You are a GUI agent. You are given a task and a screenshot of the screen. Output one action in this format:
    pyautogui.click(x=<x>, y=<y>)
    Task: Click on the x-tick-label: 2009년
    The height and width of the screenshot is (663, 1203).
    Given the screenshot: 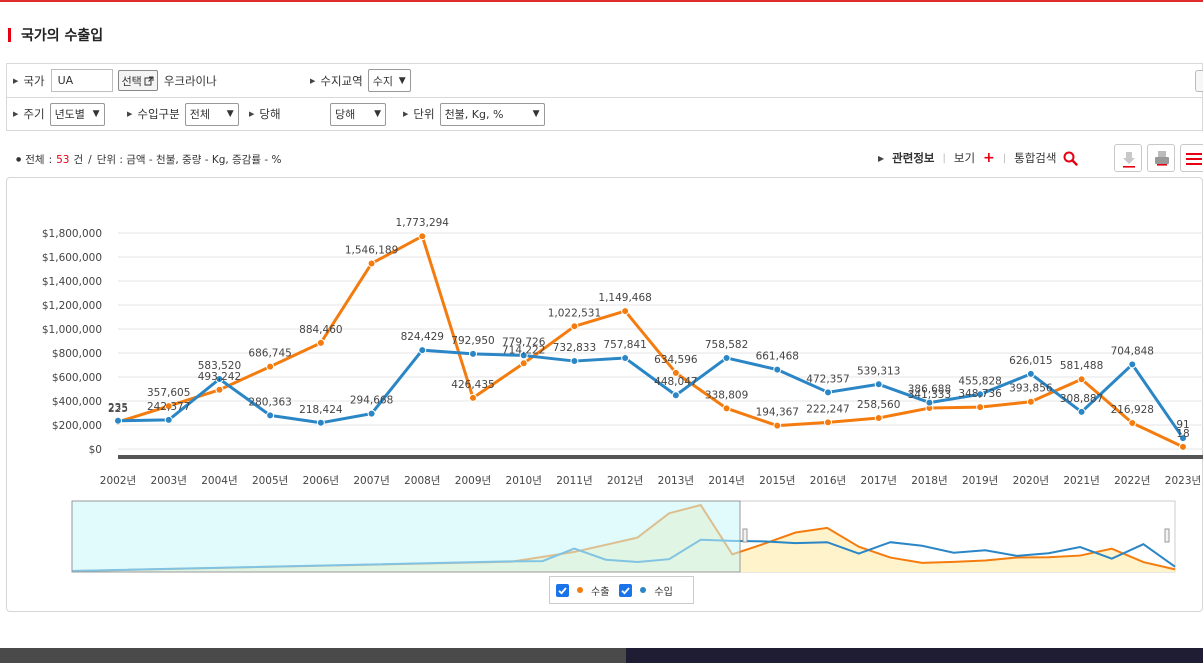 What is the action you would take?
    pyautogui.click(x=473, y=481)
    